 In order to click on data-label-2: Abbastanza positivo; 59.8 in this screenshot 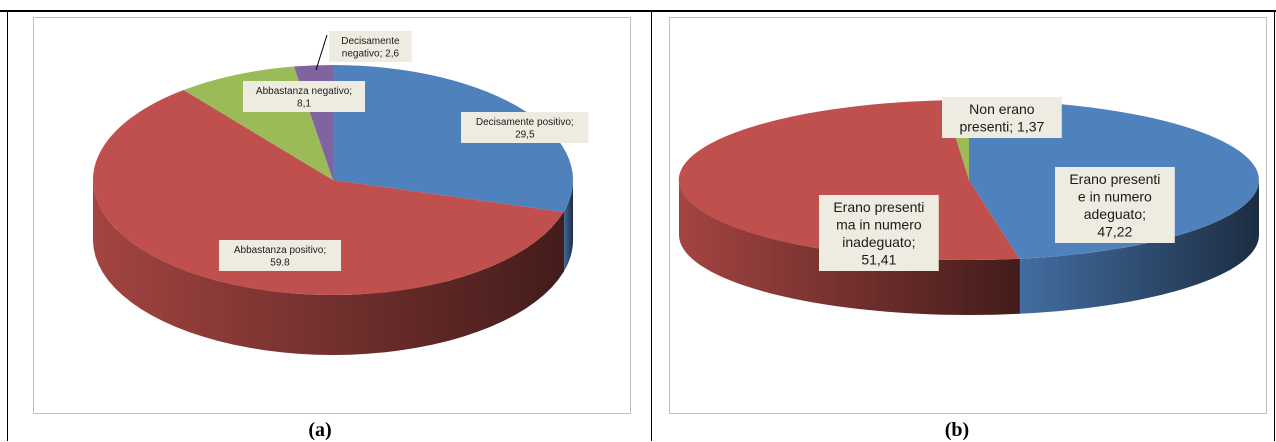, I will do `click(280, 257)`.